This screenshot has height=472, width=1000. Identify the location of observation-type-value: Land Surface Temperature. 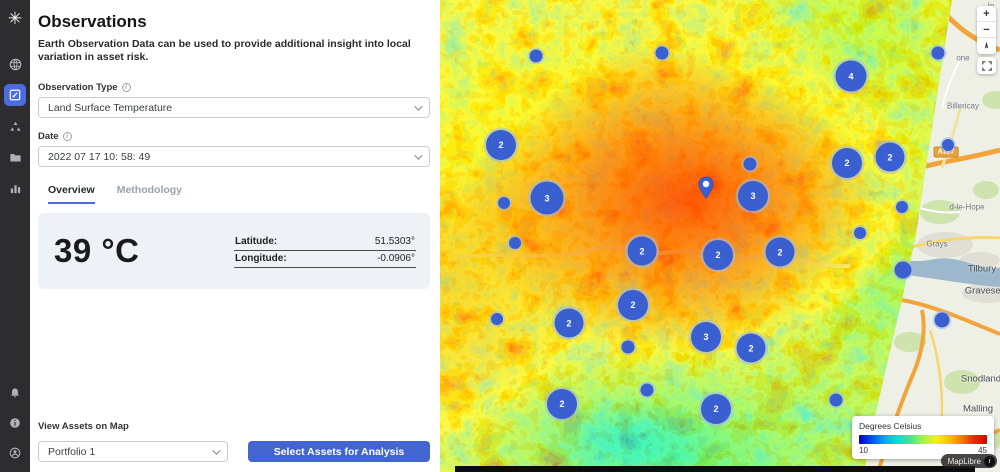
(110, 107).